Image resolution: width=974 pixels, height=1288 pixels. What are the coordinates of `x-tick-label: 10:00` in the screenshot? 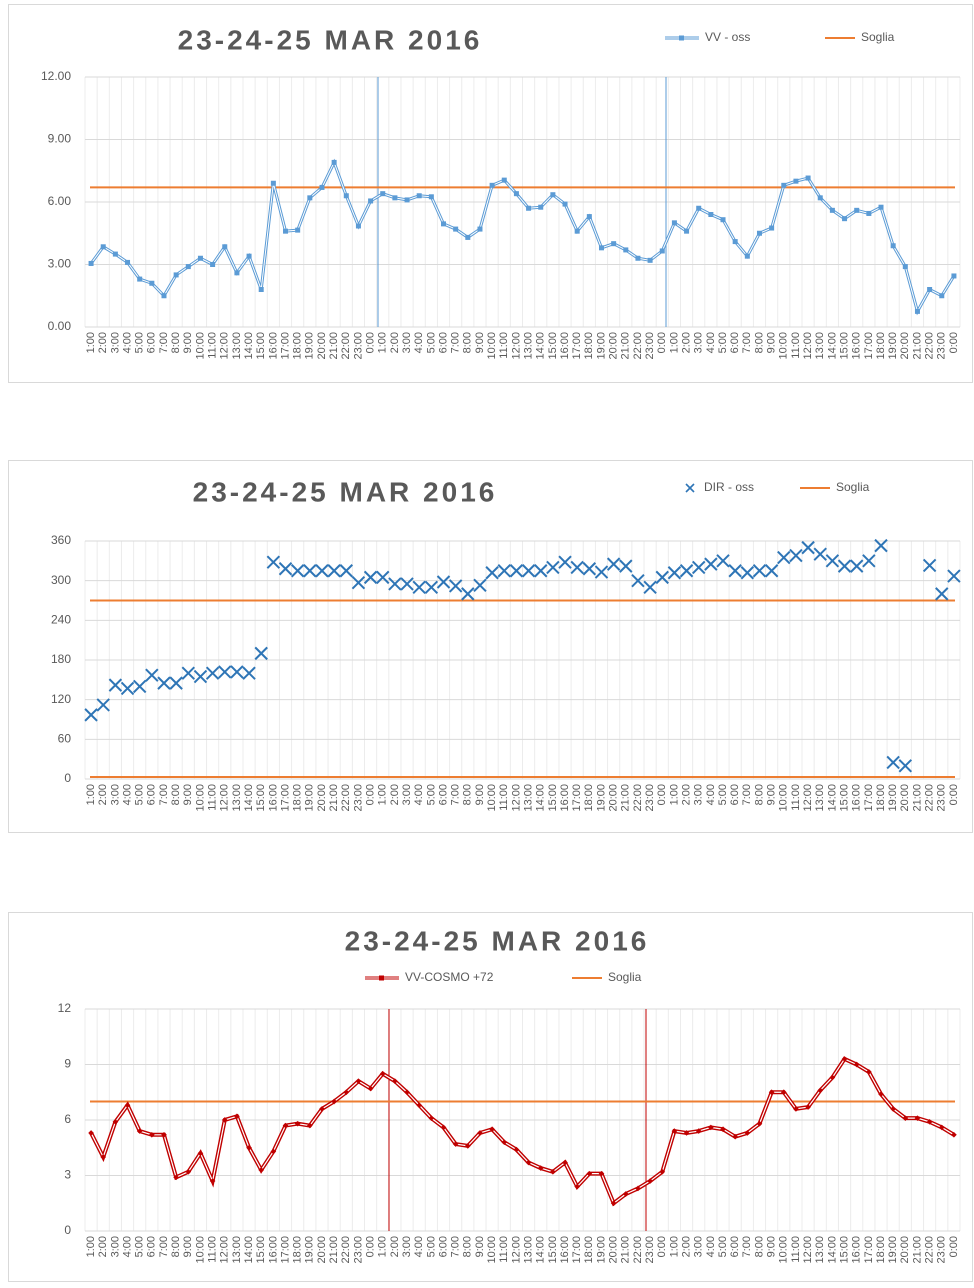 It's located at (492, 1250).